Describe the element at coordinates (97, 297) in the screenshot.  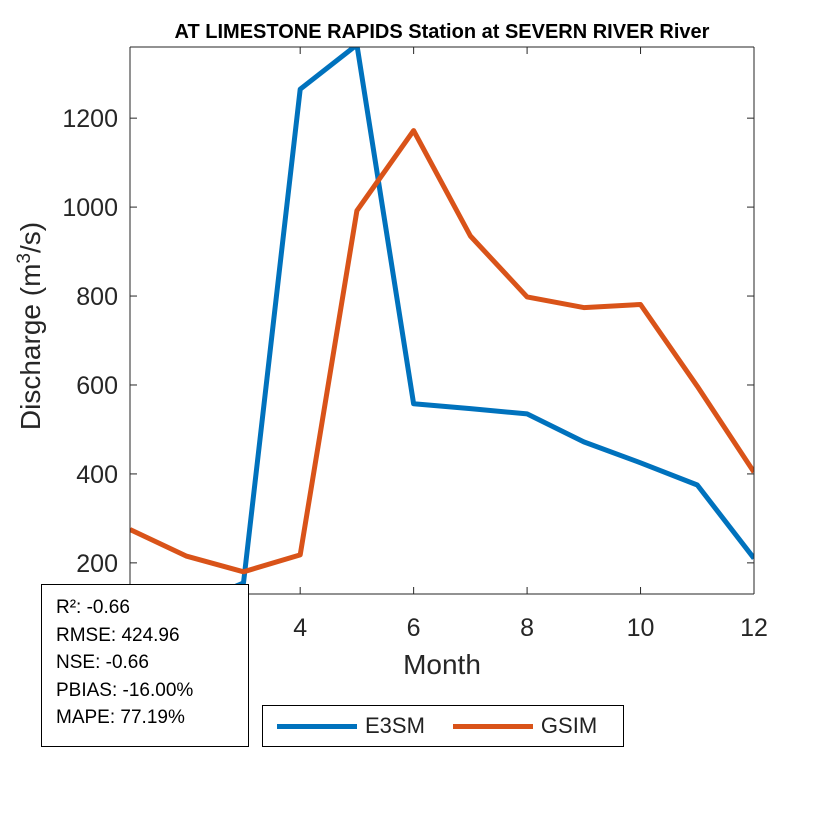
I see `y-tick-label: 800` at that location.